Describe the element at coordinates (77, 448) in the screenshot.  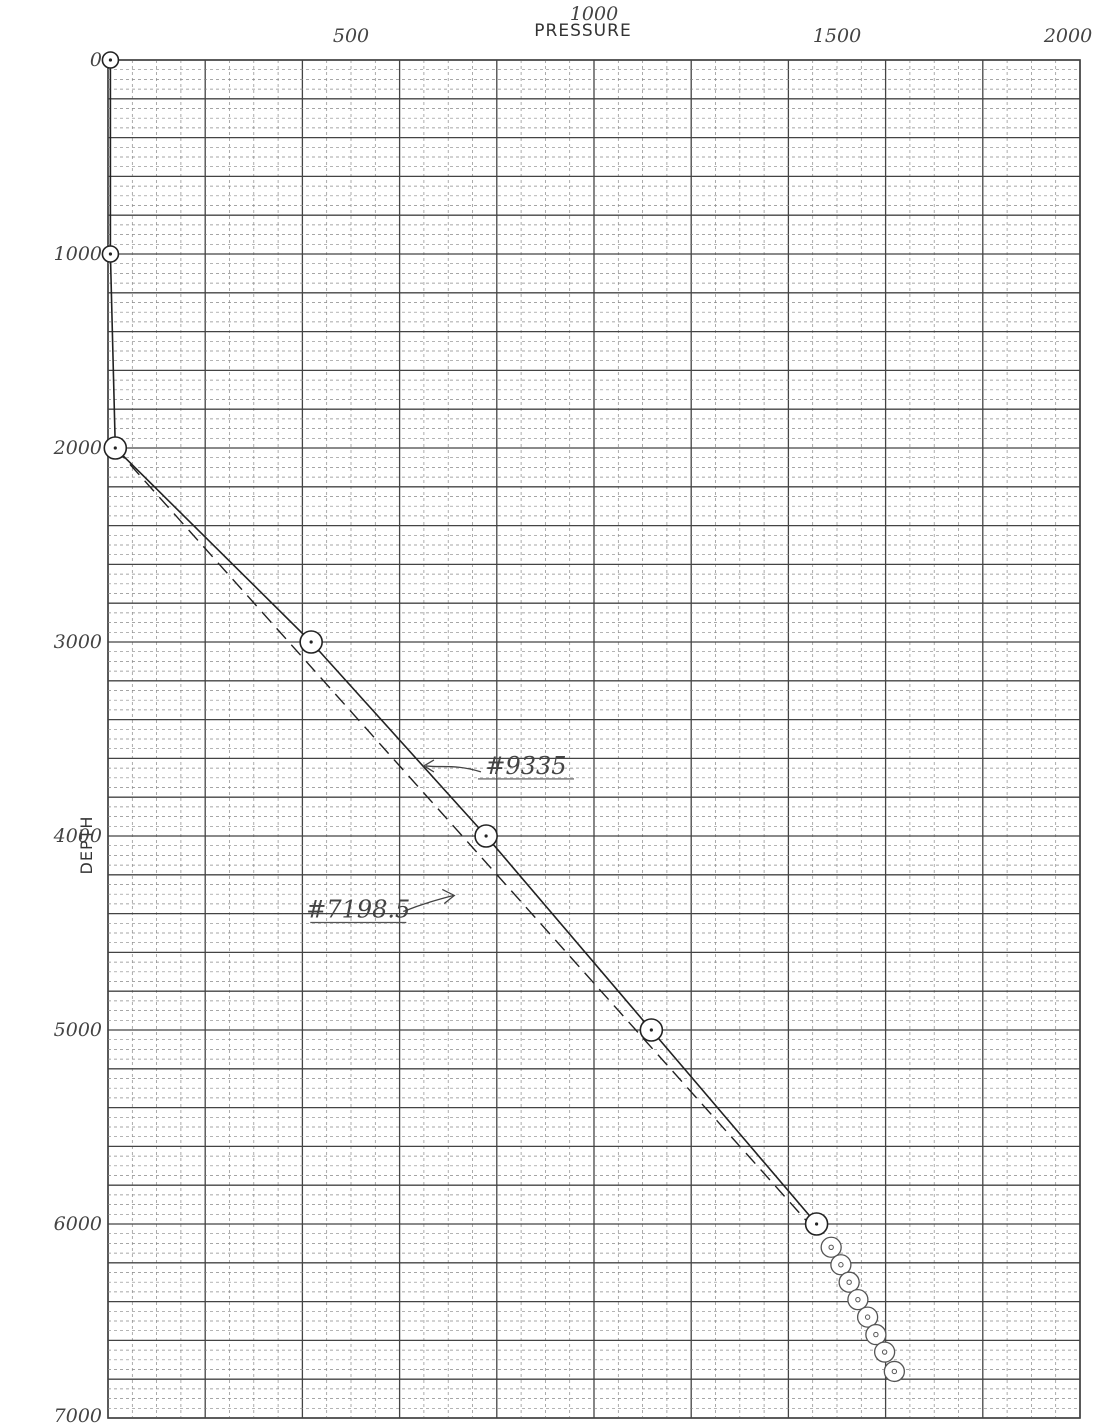
I see `y-tick-label: 2000` at that location.